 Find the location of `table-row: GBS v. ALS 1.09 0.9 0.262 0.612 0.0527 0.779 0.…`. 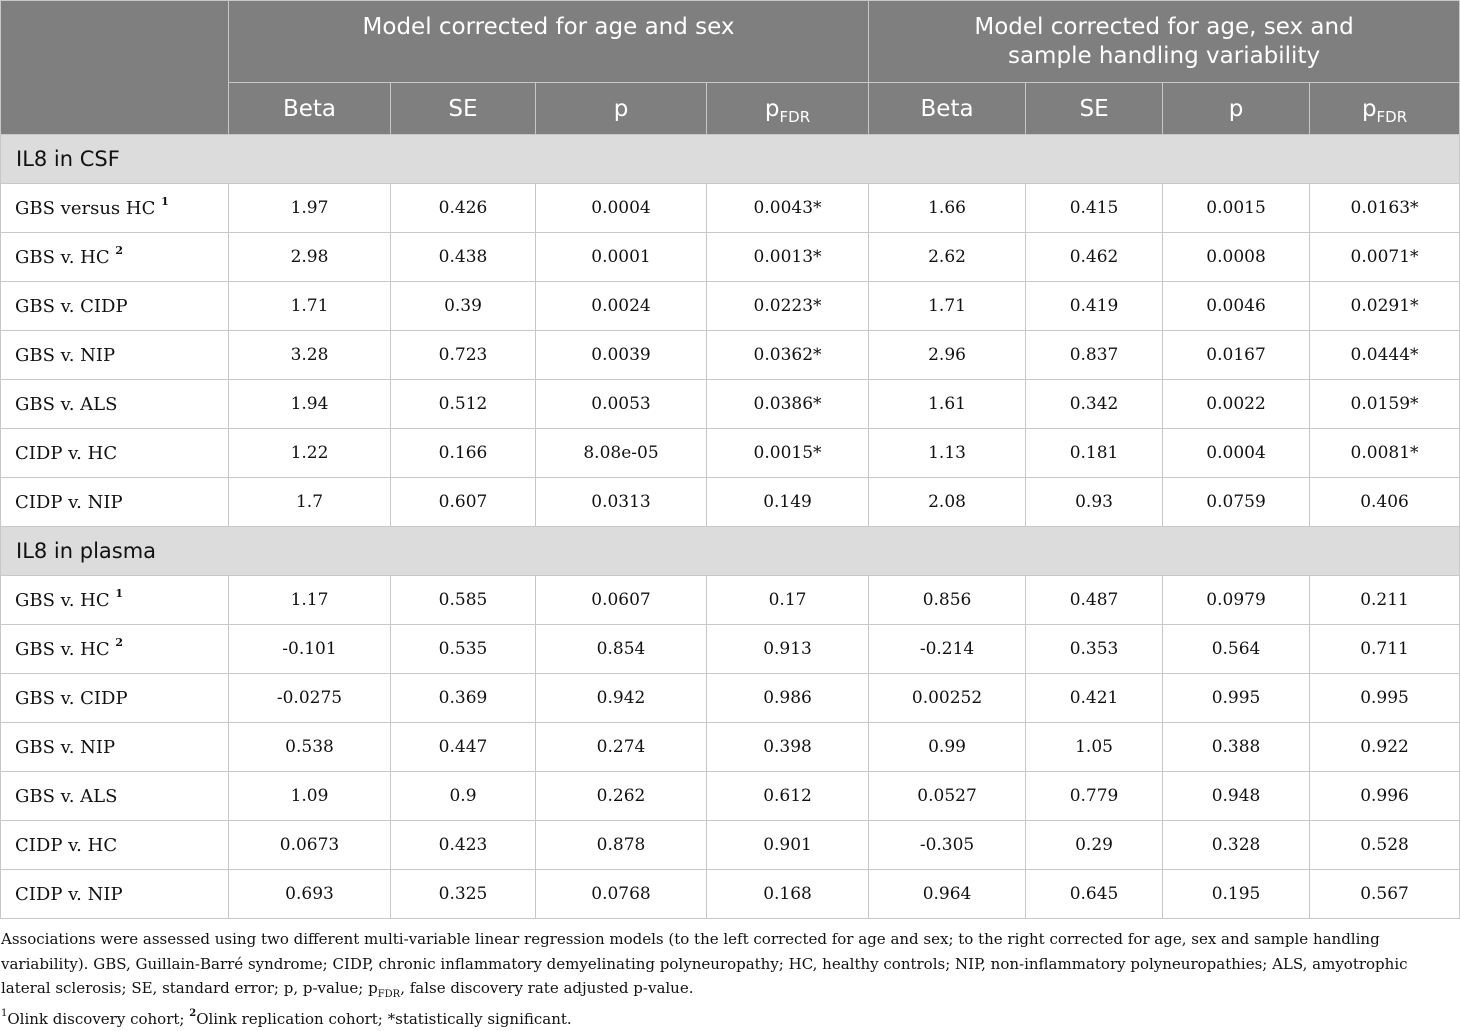

table-row: GBS v. ALS 1.09 0.9 0.262 0.612 0.0527 0.779 0.… is located at coordinates (730, 796).